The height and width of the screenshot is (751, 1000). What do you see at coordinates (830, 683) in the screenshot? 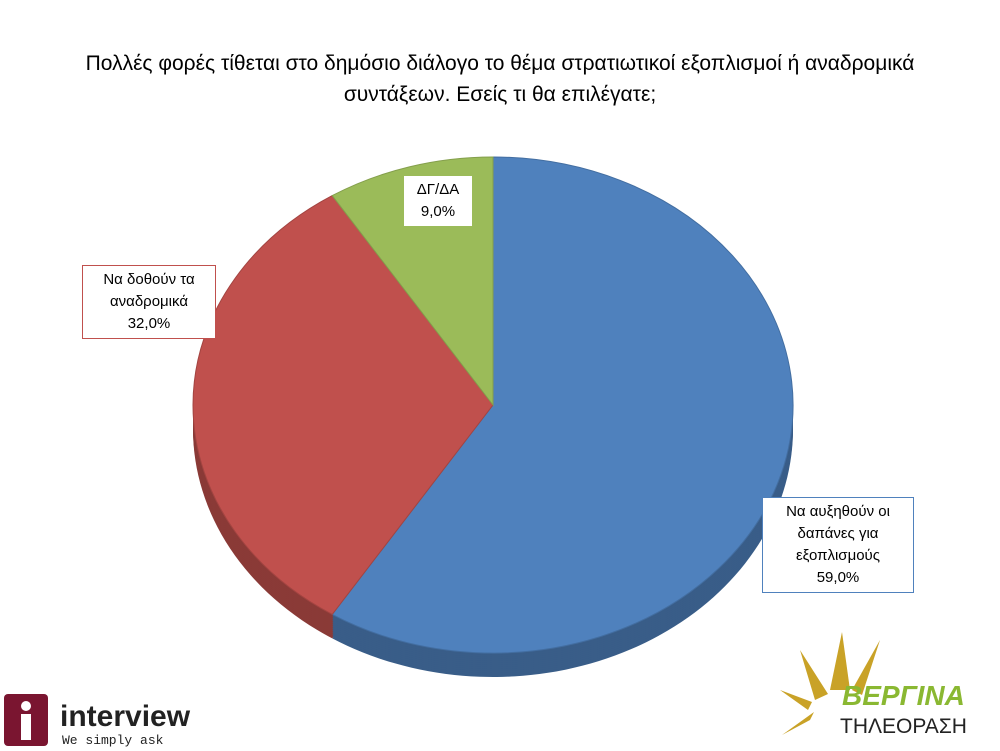
I see `sun-rays` at bounding box center [830, 683].